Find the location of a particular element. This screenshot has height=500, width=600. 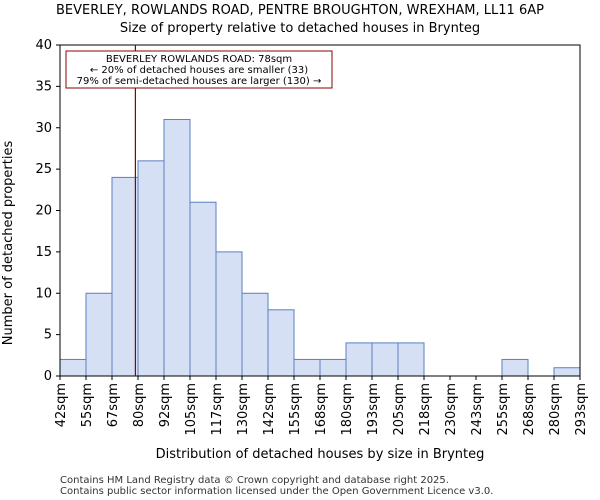

x-tick-label: 293sqm is located at coordinates (581, 409).